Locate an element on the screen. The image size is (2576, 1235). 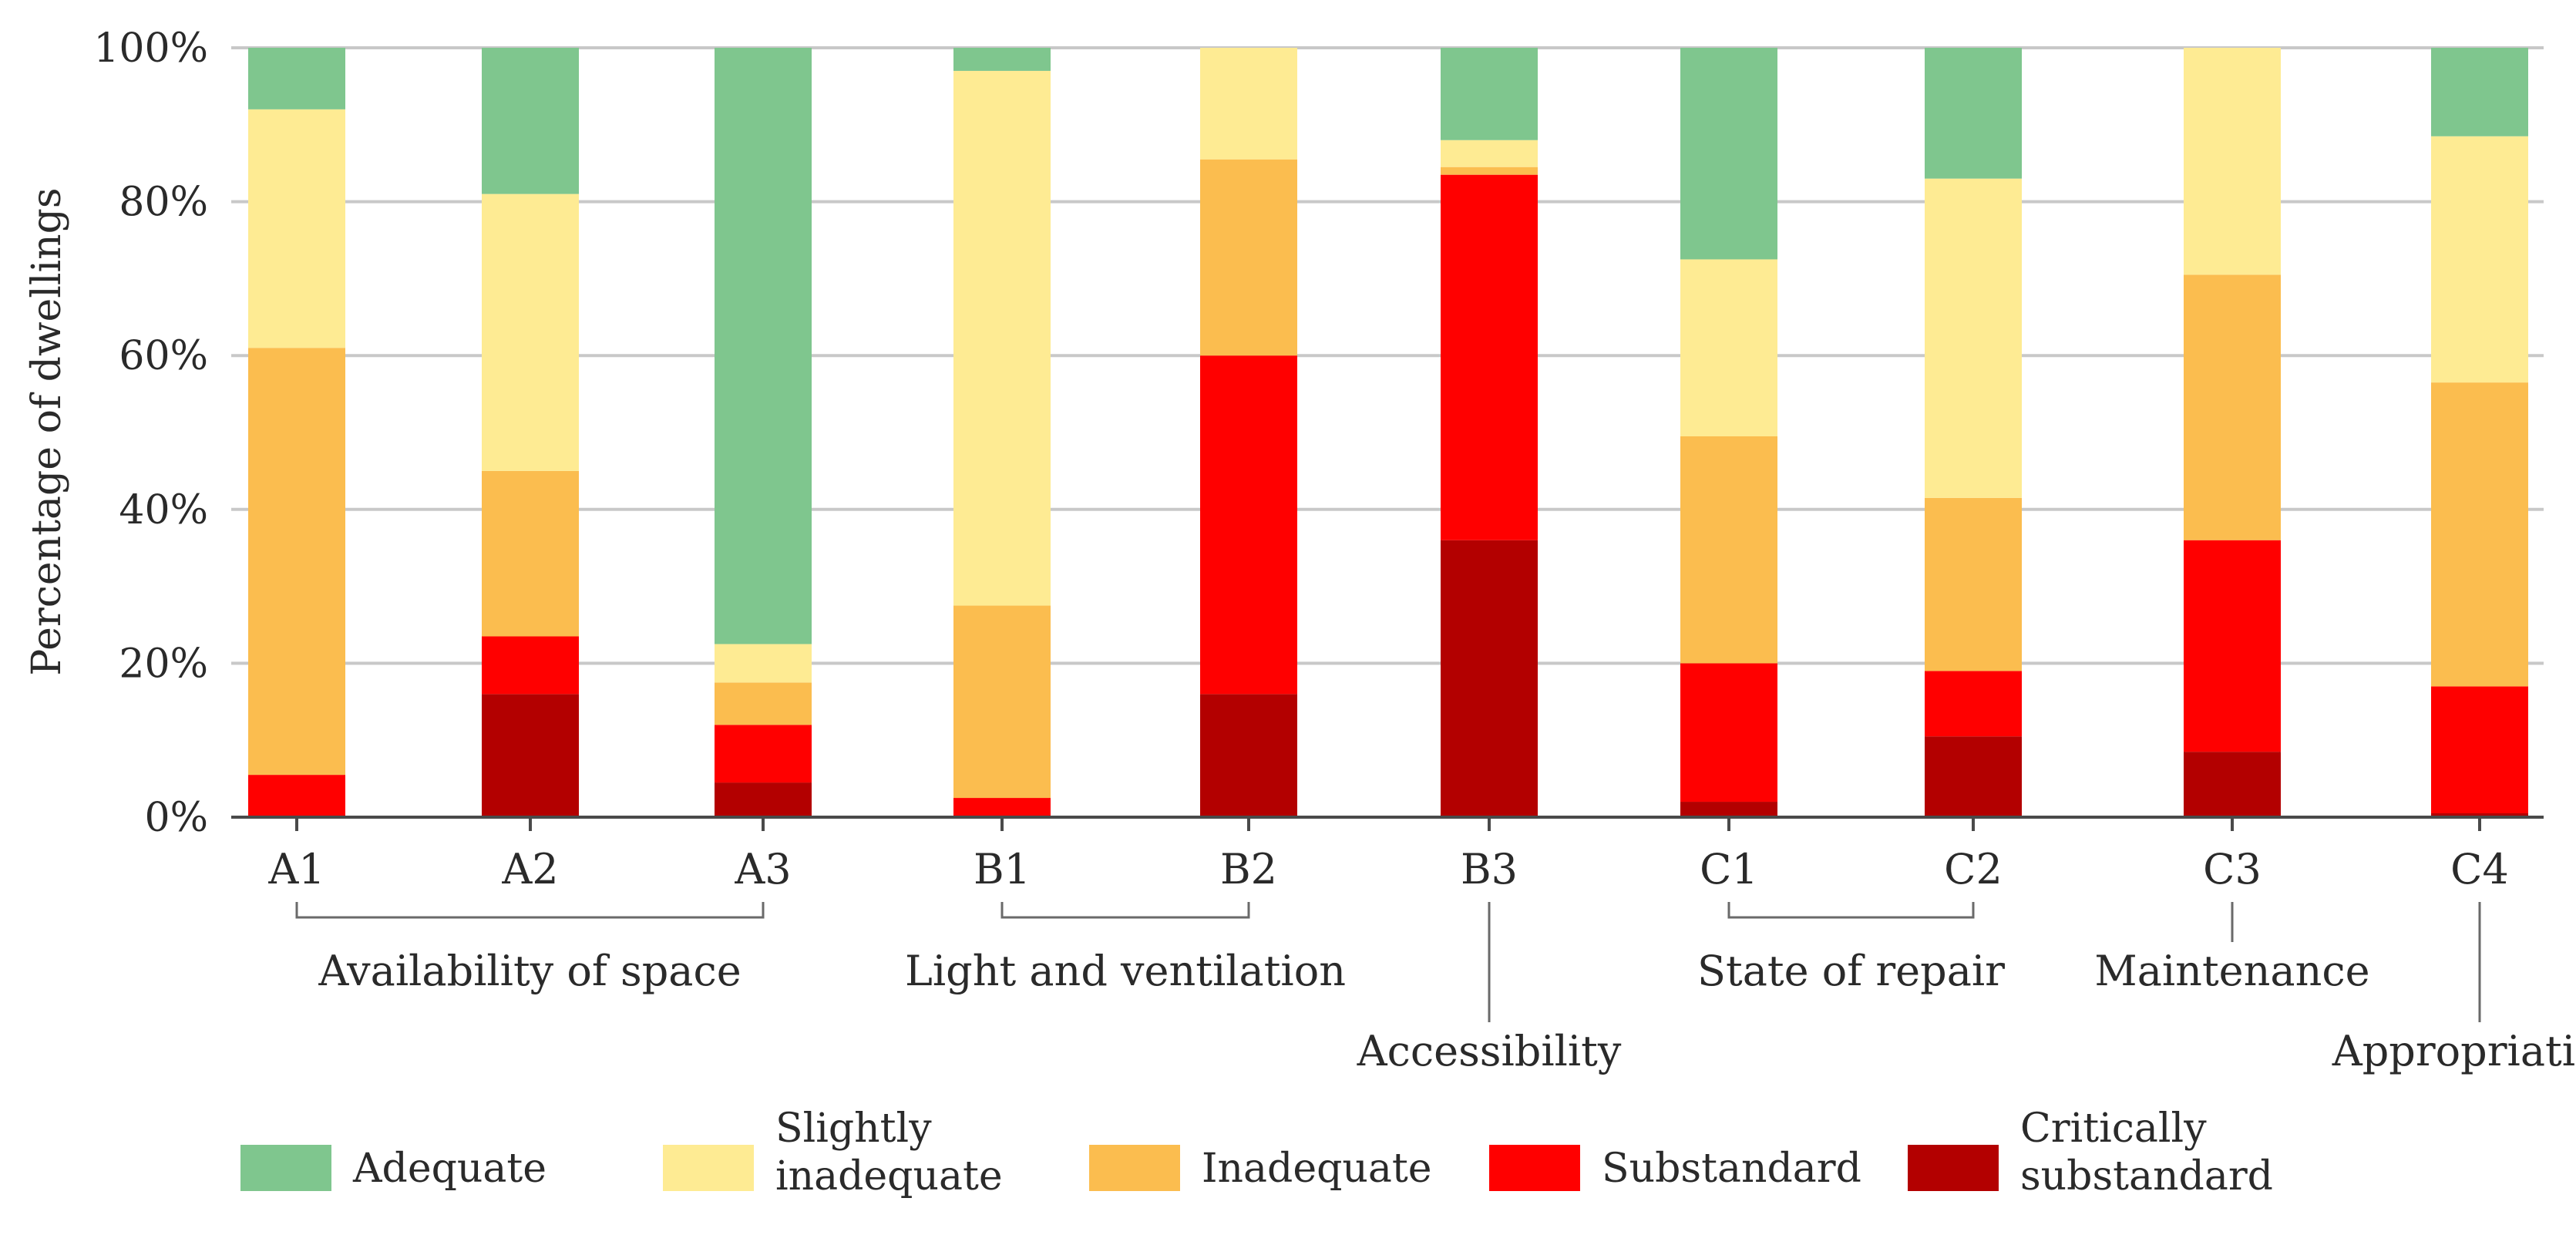
legend-label: substandard is located at coordinates (2146, 1176).